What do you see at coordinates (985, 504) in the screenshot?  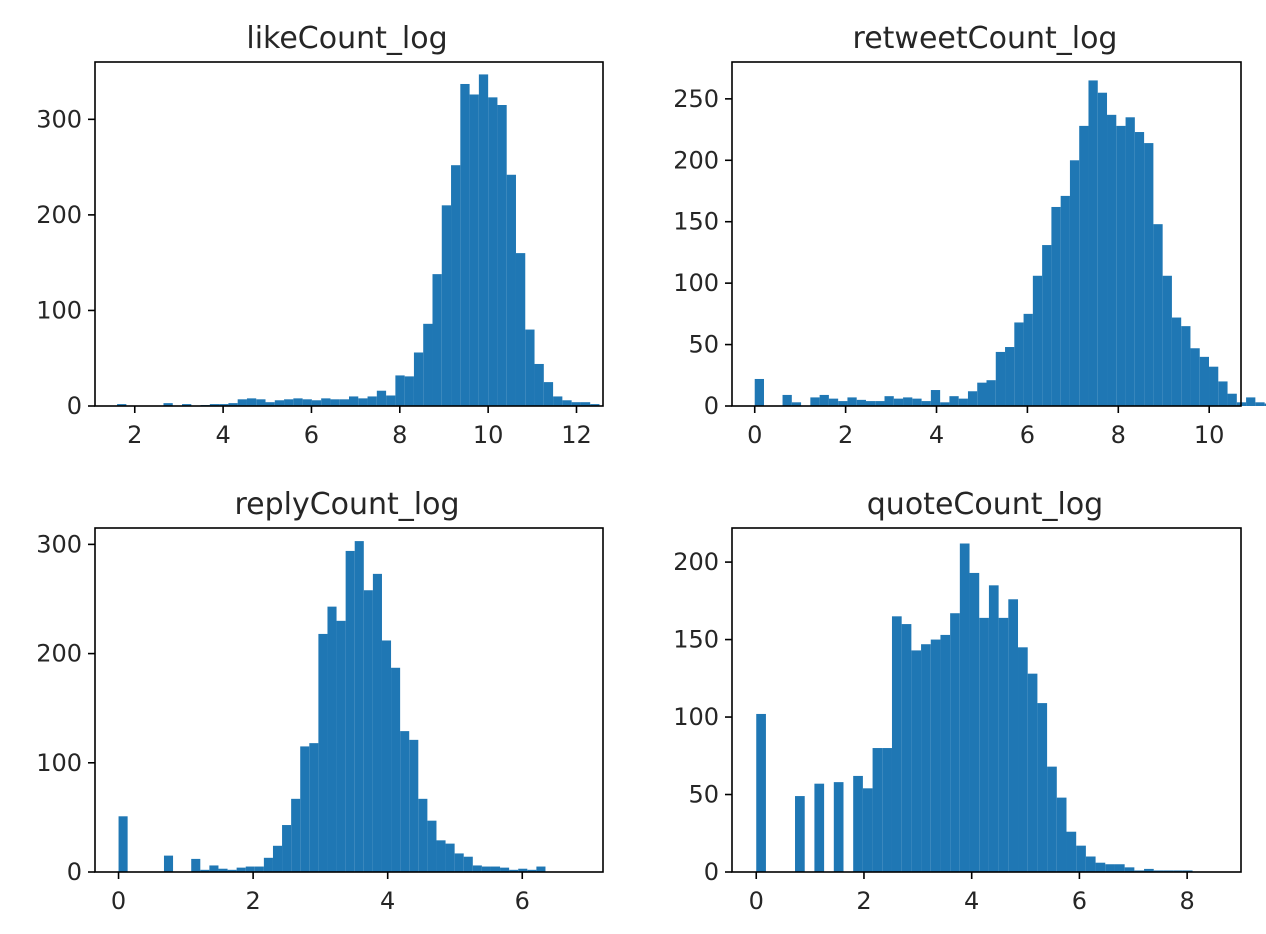 I see `subplot-title: quoteCount_log` at bounding box center [985, 504].